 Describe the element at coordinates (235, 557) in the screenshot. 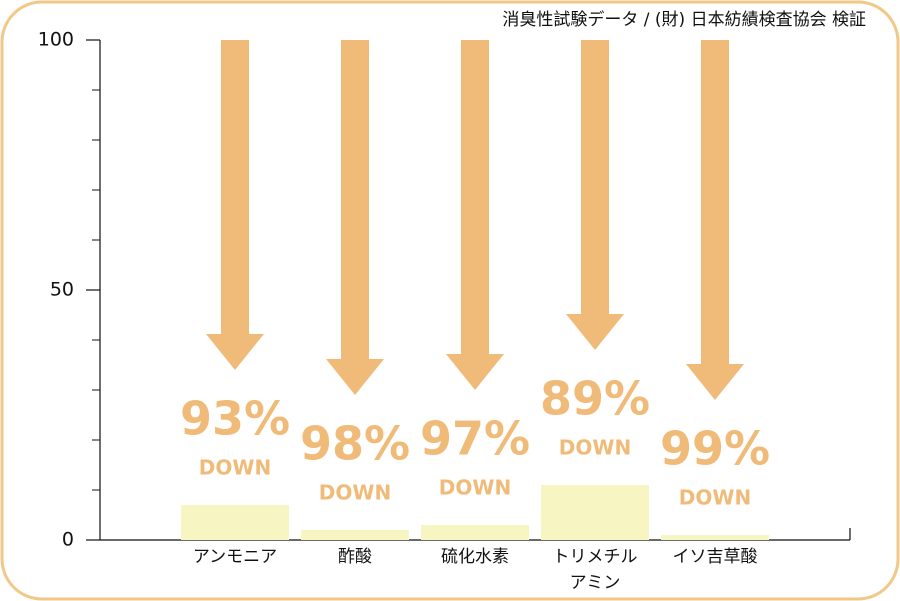

I see `x-tick-label: アンモニア` at that location.